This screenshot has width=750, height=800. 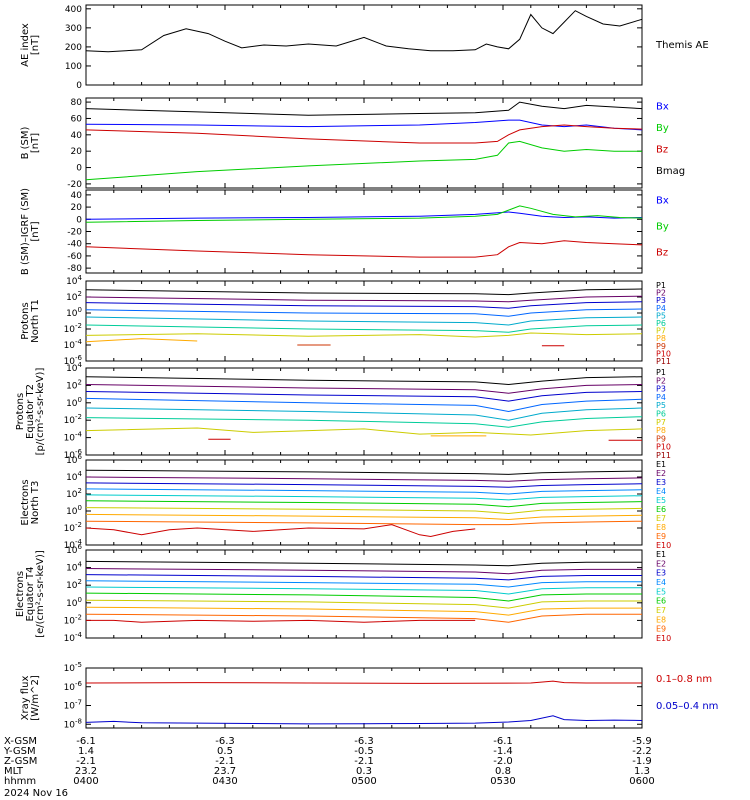 I want to click on legend-label: P7, so click(x=661, y=331).